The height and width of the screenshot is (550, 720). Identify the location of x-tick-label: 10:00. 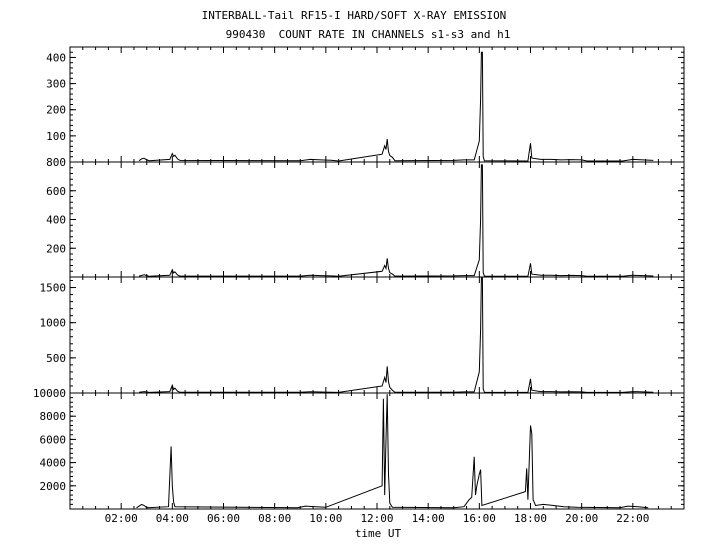
(325, 518).